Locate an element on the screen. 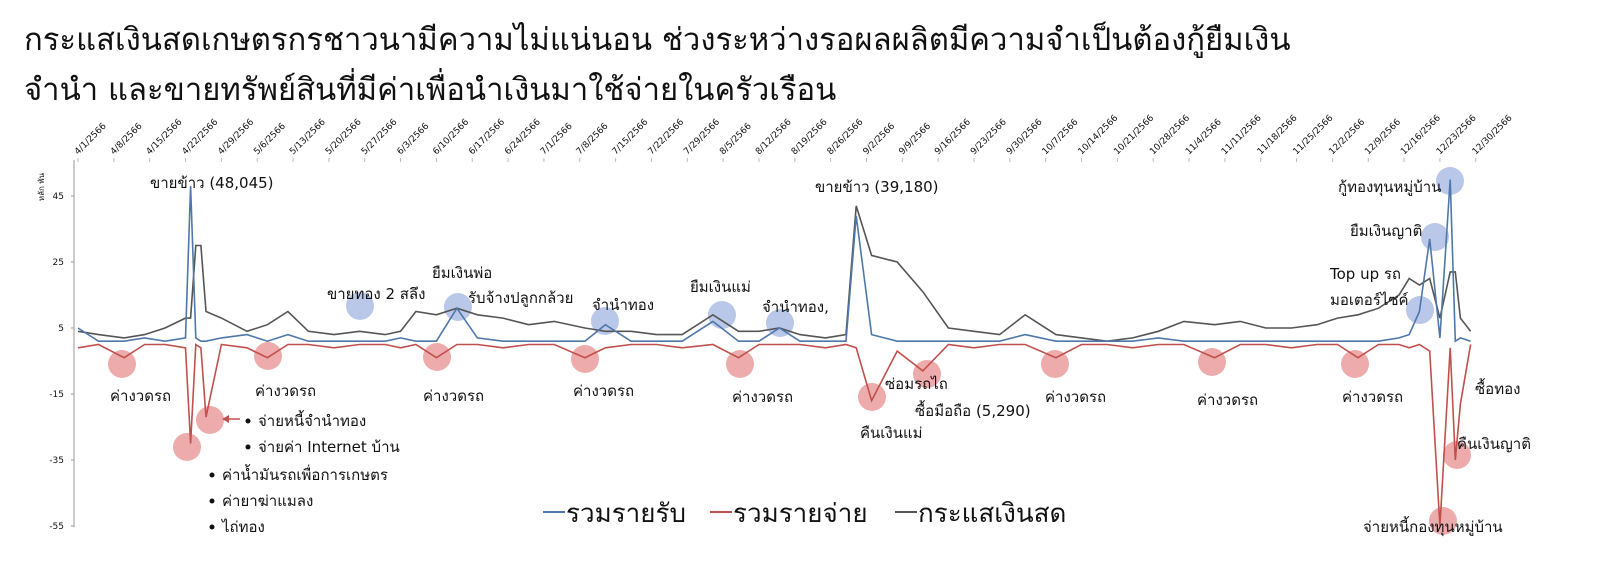 The image size is (1600, 572). x-tick-label: 8/19/2566 is located at coordinates (810, 137).